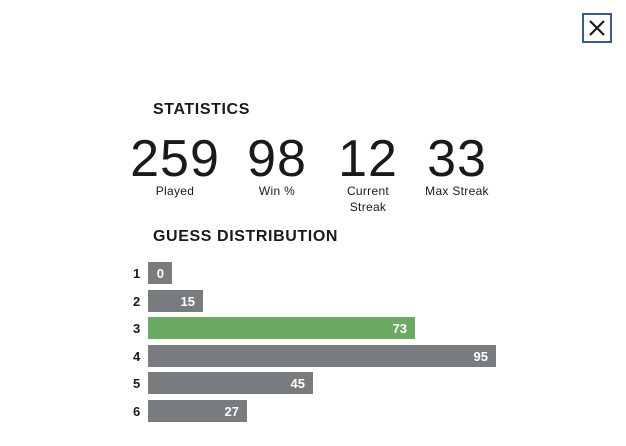 The width and height of the screenshot is (626, 446). What do you see at coordinates (277, 191) in the screenshot?
I see `stat-win-percent-label: Win %` at bounding box center [277, 191].